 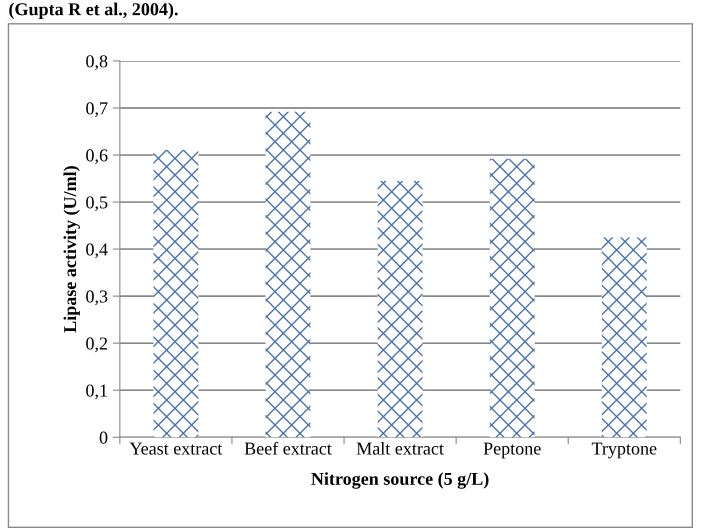 I want to click on y-tick-label: 0,3, so click(x=97, y=298).